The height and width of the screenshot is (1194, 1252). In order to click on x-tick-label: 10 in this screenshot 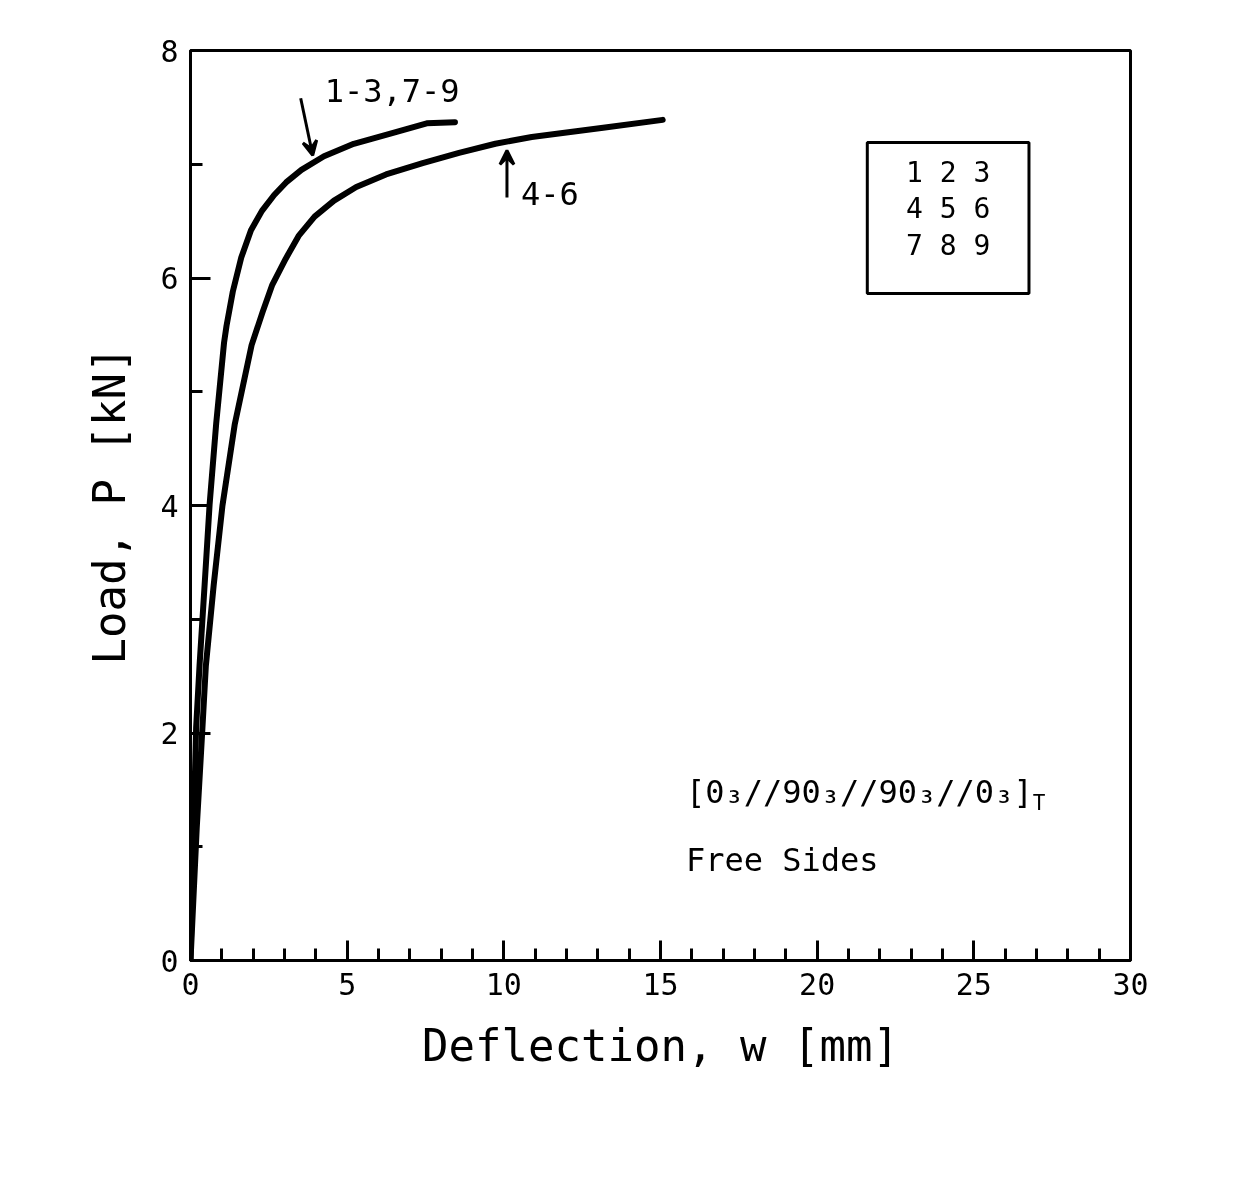, I will do `click(503, 984)`.